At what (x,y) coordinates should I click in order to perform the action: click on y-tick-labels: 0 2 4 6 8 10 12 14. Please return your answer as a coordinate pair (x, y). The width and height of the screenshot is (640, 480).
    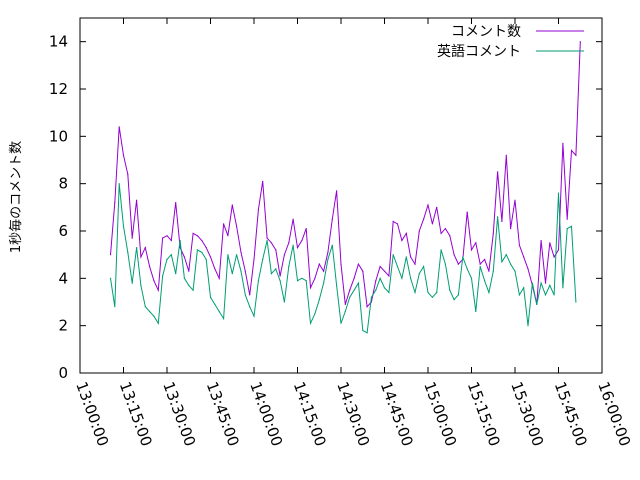
    Looking at the image, I should click on (58, 207).